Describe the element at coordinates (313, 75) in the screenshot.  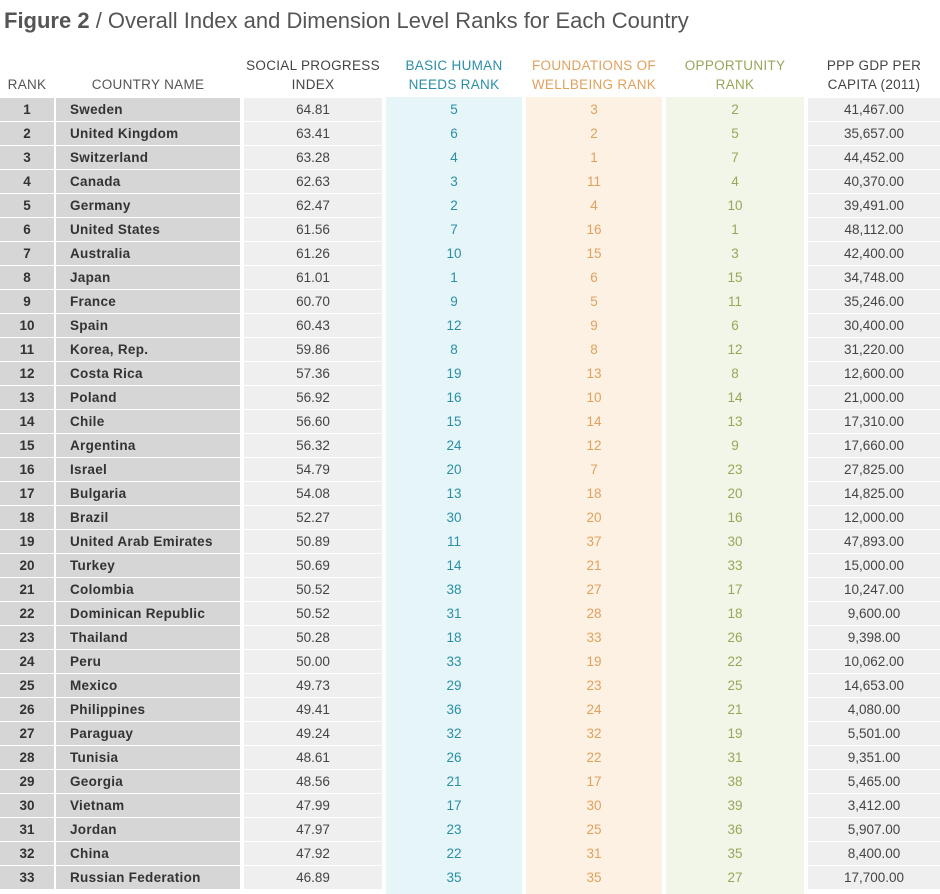
I see `header-social-progress-index: SOCIAL PROGRESS INDEX` at that location.